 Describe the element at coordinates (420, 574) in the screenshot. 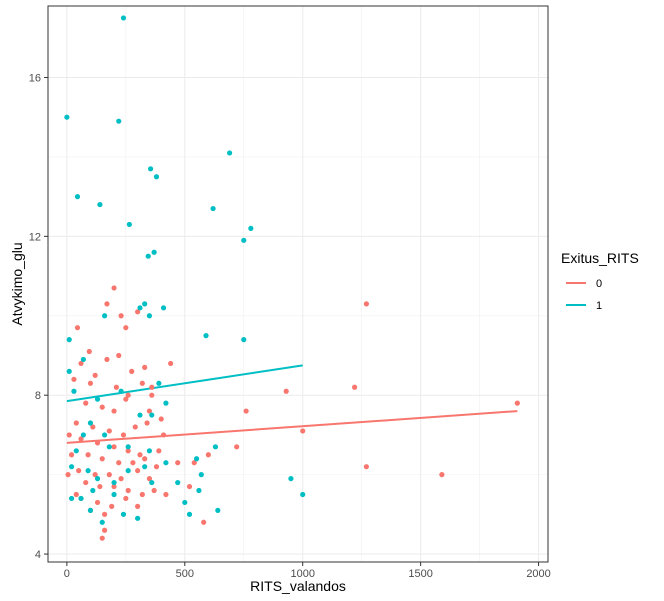

I see `x-tick-label: 1500` at that location.